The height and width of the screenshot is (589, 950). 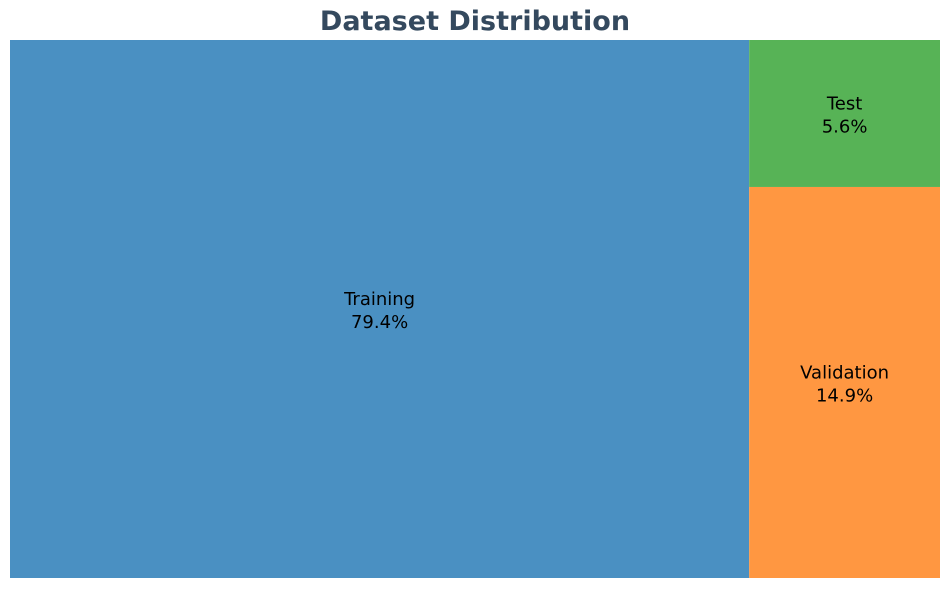 I want to click on tile-validation, so click(x=844, y=382).